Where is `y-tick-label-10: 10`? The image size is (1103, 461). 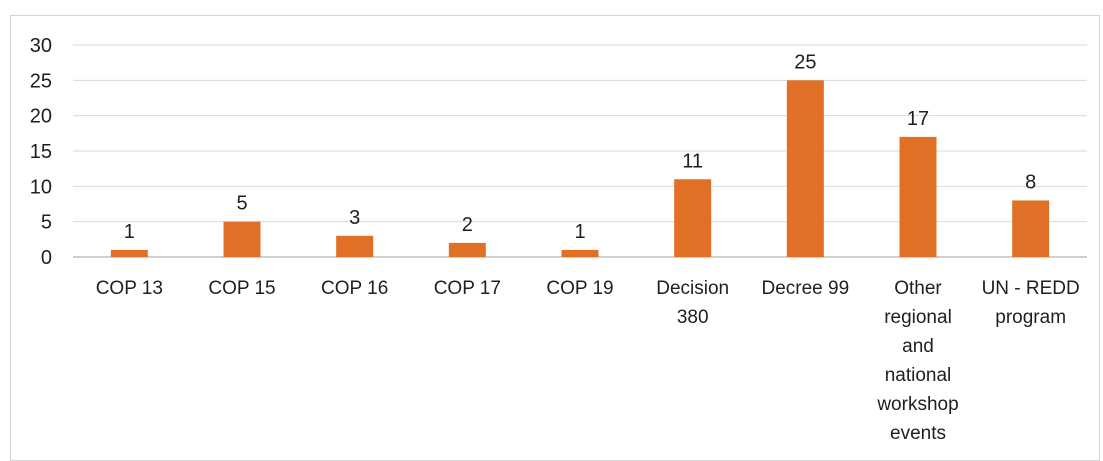 y-tick-label-10: 10 is located at coordinates (41, 187).